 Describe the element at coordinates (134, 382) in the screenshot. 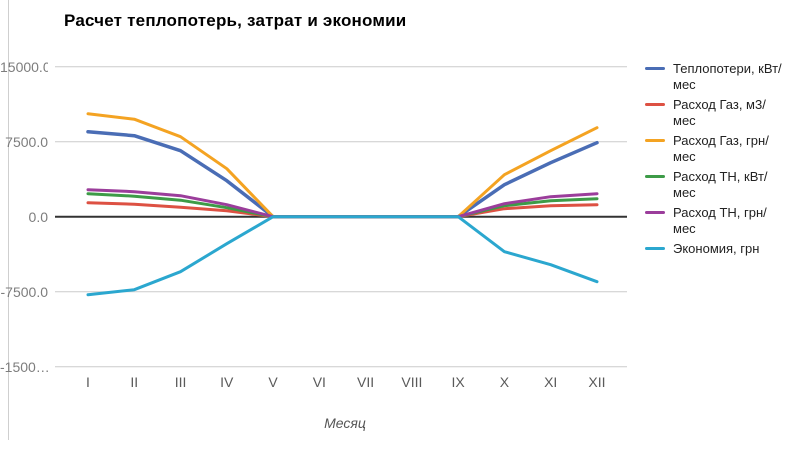

I see `x-tick-label: II` at that location.